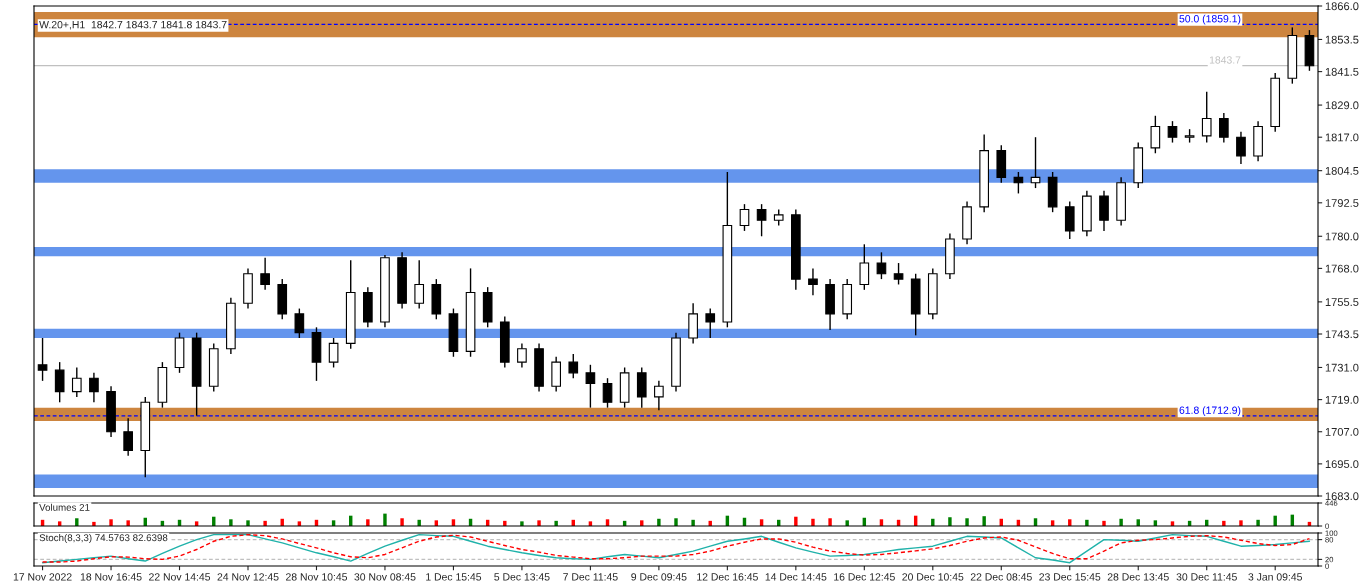 The image size is (1362, 585). I want to click on x-tick-label: 24 Nov 12:45, so click(248, 577).